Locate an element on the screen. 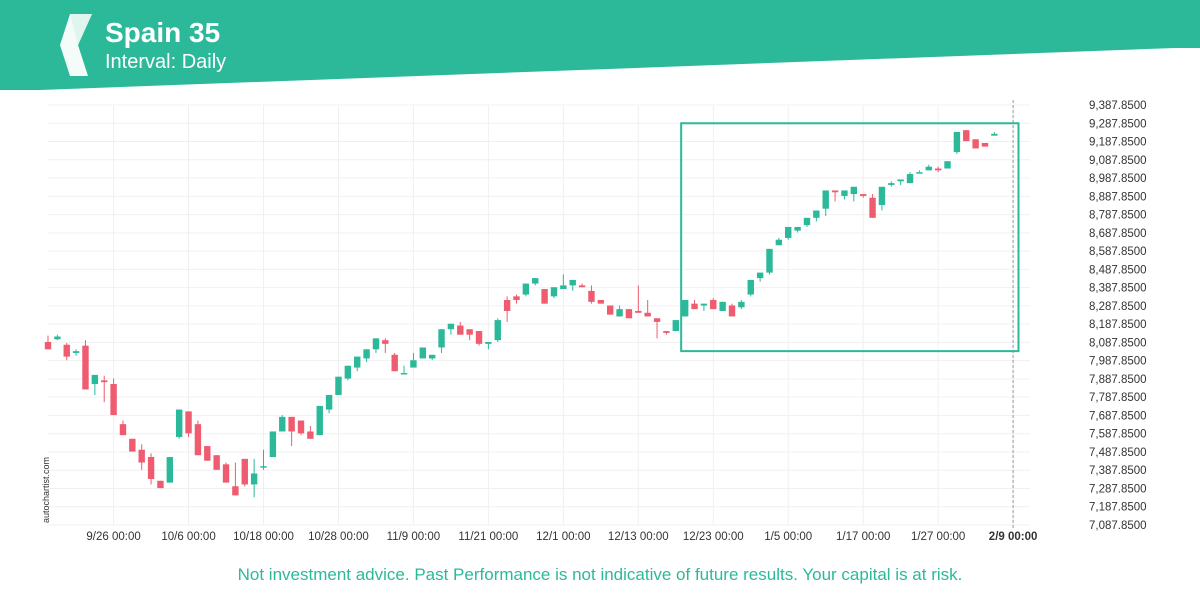 The width and height of the screenshot is (1200, 600). y-tick-label: 8,187.8500 is located at coordinates (1118, 325).